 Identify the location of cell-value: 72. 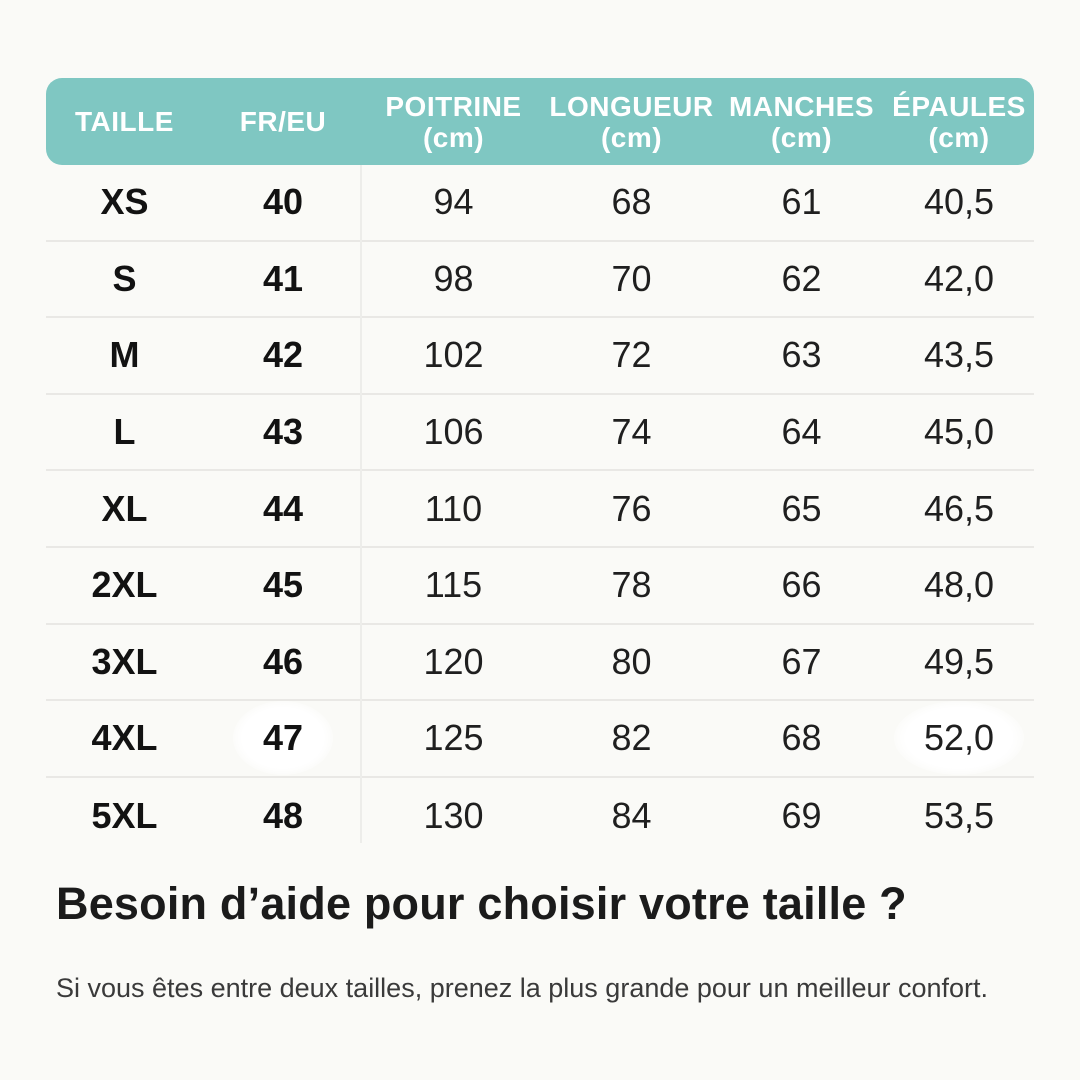
(631, 355).